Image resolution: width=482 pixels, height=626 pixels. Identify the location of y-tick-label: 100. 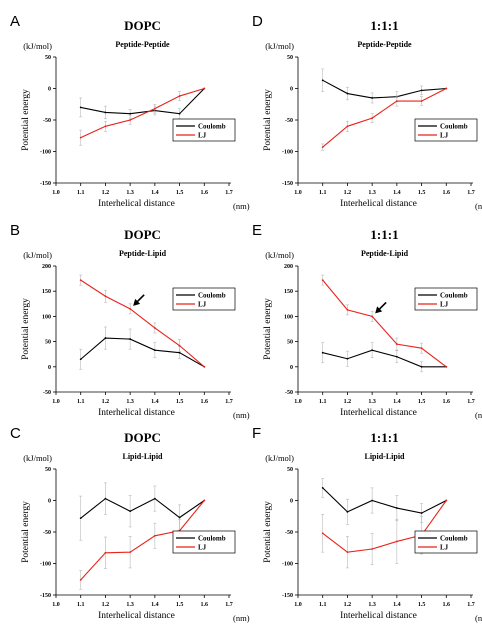
(288, 317).